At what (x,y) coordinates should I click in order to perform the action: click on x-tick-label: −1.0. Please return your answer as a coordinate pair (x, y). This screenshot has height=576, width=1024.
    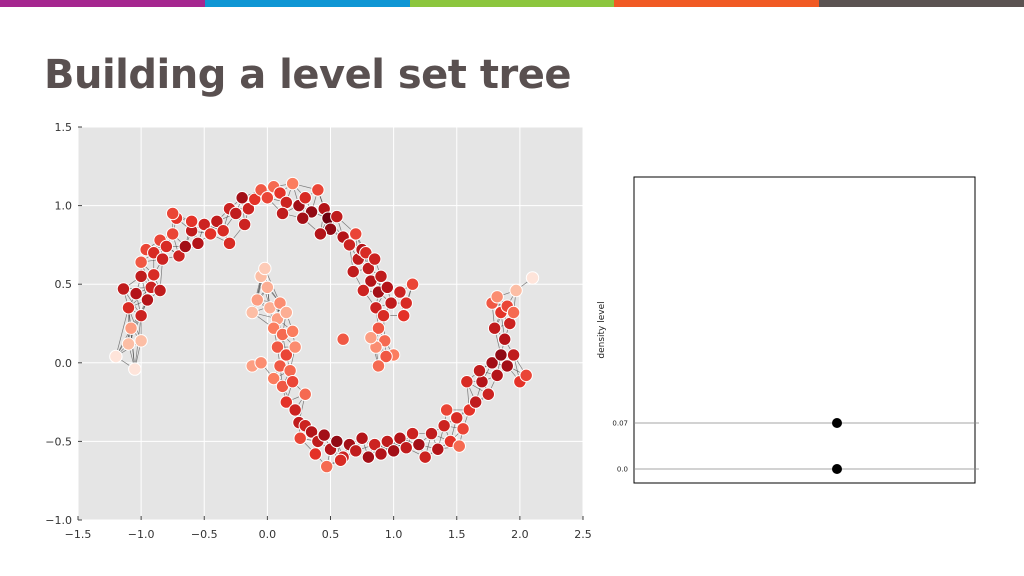
    Looking at the image, I should click on (141, 534).